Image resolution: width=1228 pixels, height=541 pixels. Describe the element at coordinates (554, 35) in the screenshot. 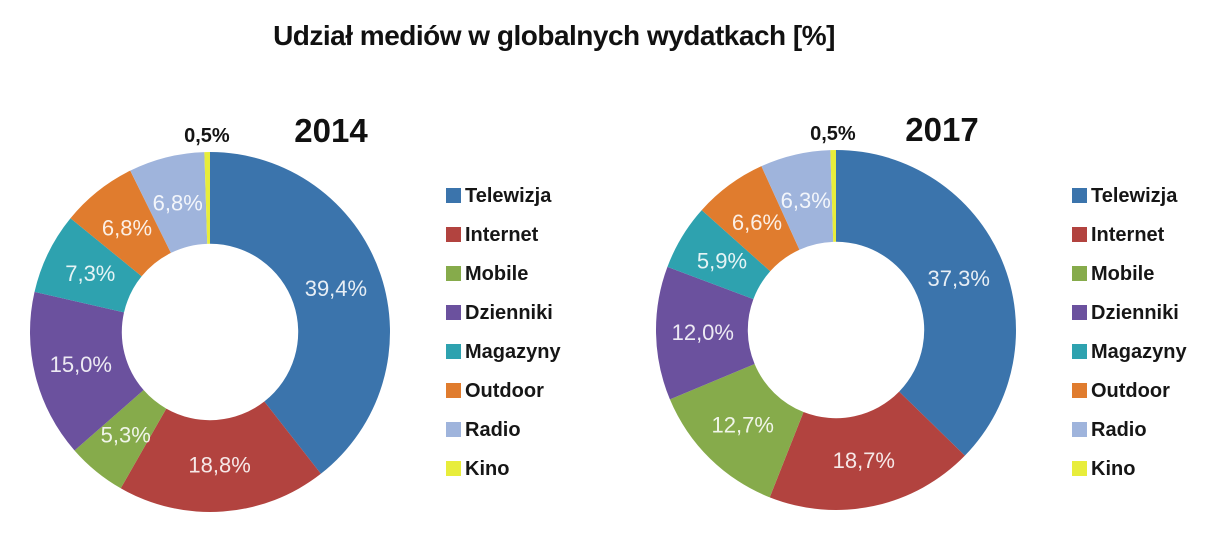

I see `page-title: Udział mediów w globalnych wydatkach [%]` at that location.